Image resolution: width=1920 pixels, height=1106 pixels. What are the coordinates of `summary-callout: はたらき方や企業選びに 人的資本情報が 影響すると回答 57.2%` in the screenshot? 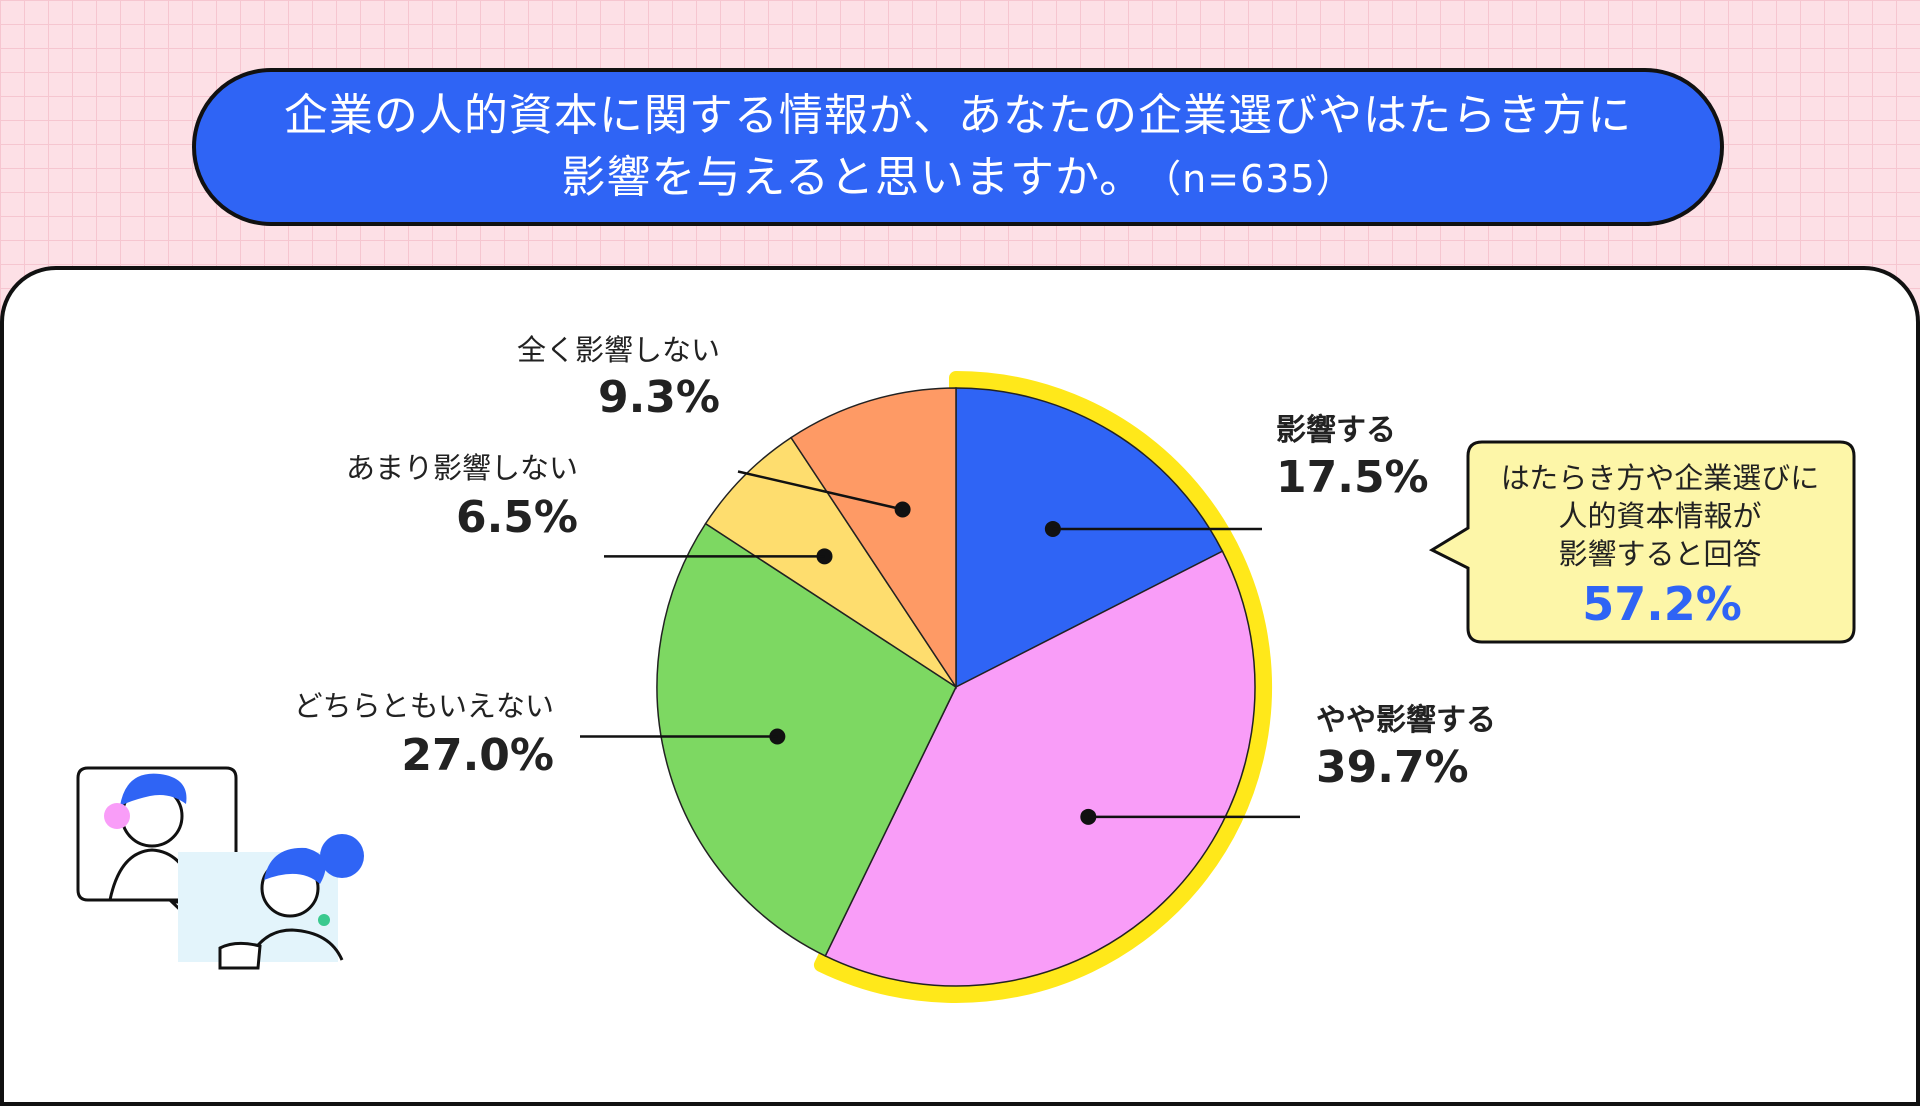 It's located at (1642, 542).